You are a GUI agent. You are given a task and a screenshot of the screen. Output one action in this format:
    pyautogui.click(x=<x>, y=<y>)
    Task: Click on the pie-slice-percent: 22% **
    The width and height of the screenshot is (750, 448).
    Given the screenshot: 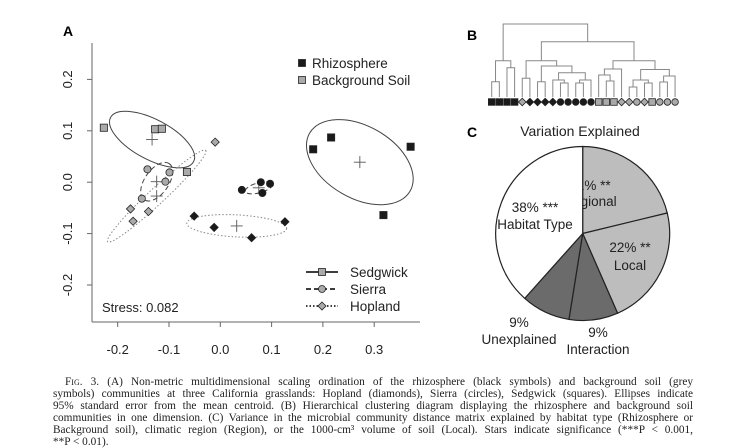 What is the action you would take?
    pyautogui.click(x=630, y=247)
    